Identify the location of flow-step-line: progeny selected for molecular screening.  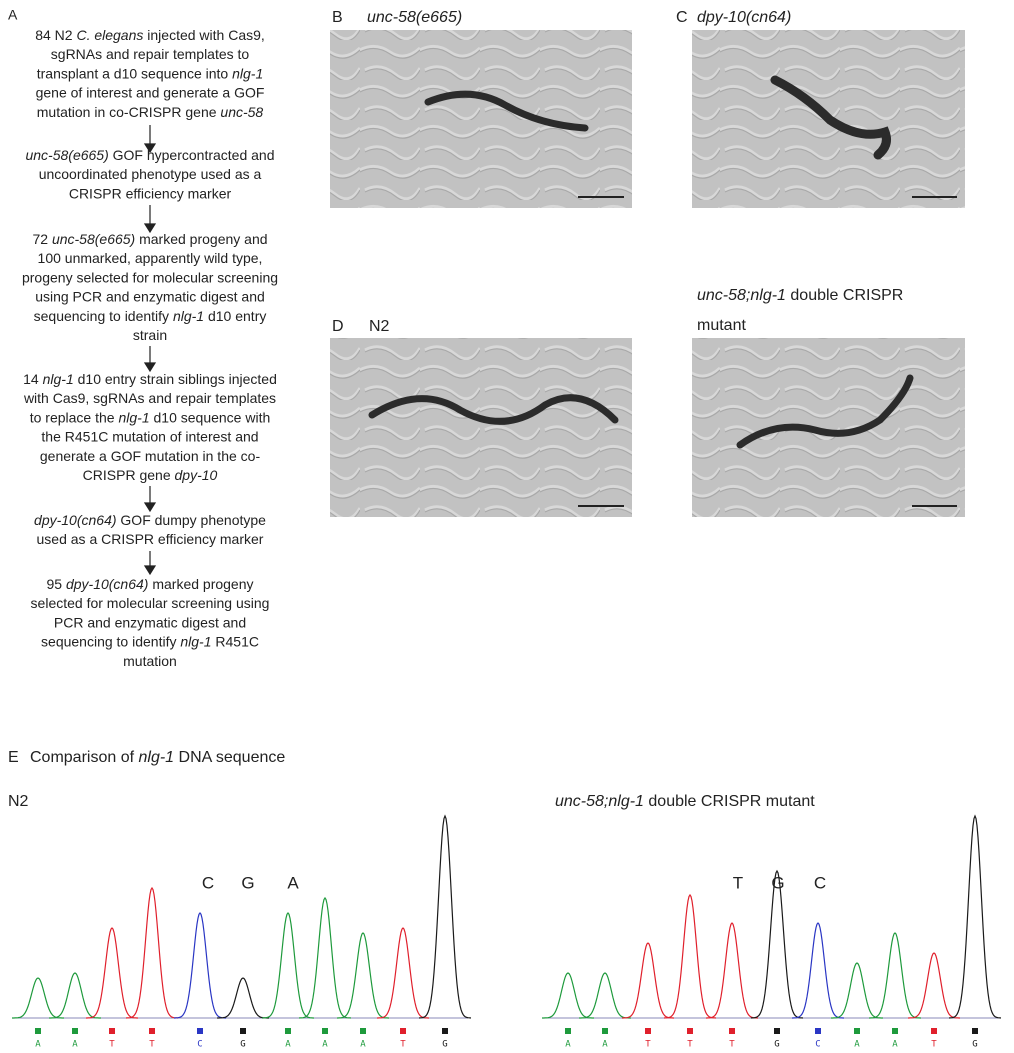
(150, 277).